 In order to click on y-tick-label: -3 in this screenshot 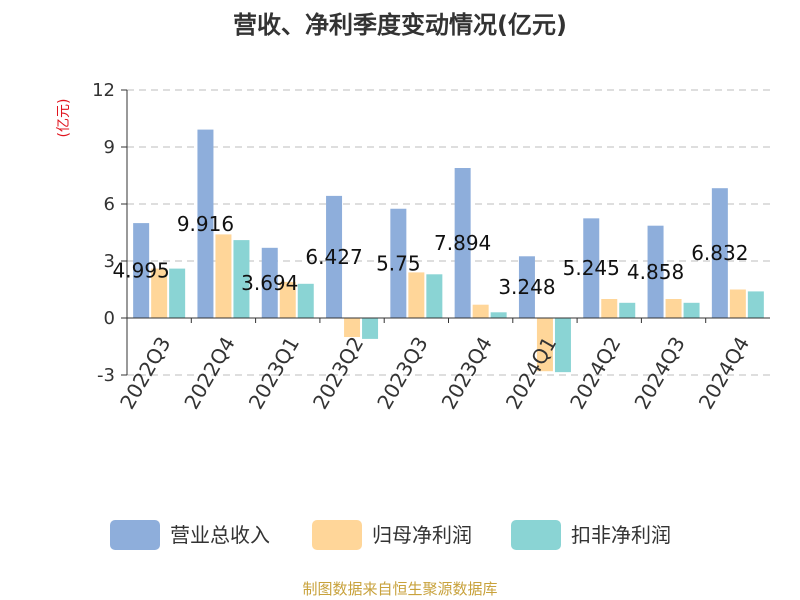, I will do `click(106, 375)`.